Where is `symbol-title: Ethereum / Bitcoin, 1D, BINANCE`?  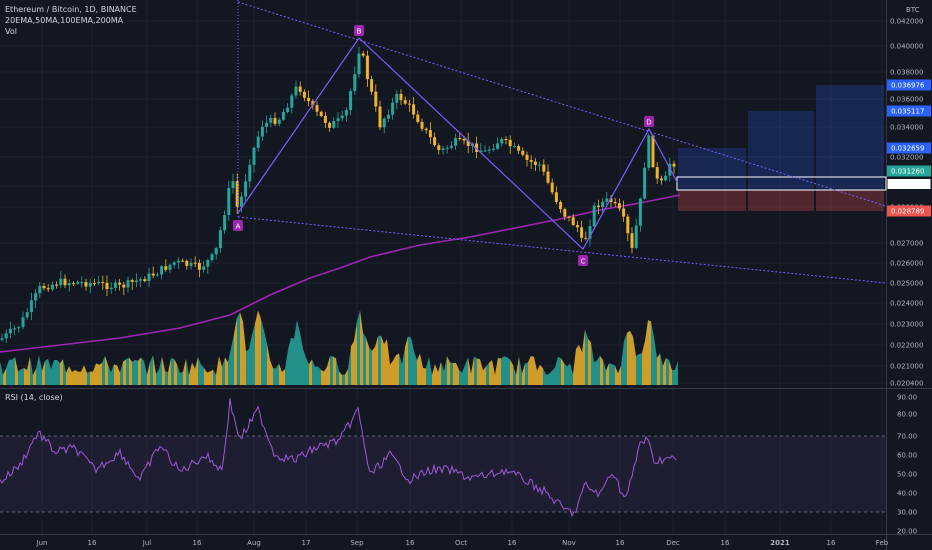 symbol-title: Ethereum / Bitcoin, 1D, BINANCE is located at coordinates (71, 9).